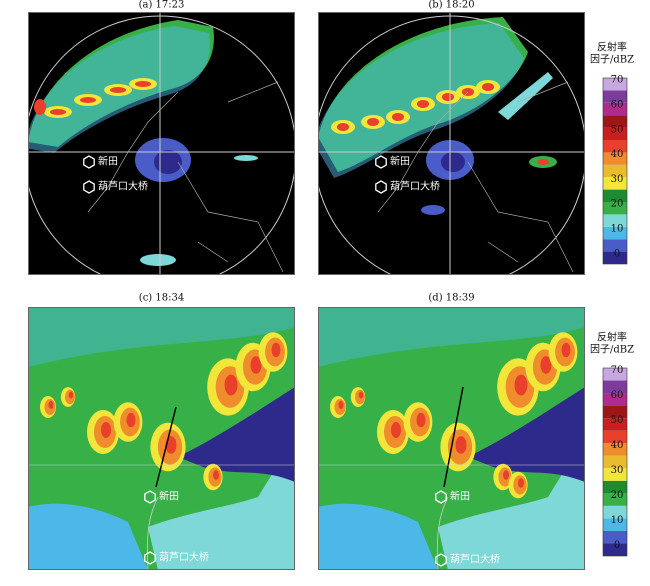 The height and width of the screenshot is (586, 650). I want to click on site-label: 葫芦口大桥, so click(184, 557).